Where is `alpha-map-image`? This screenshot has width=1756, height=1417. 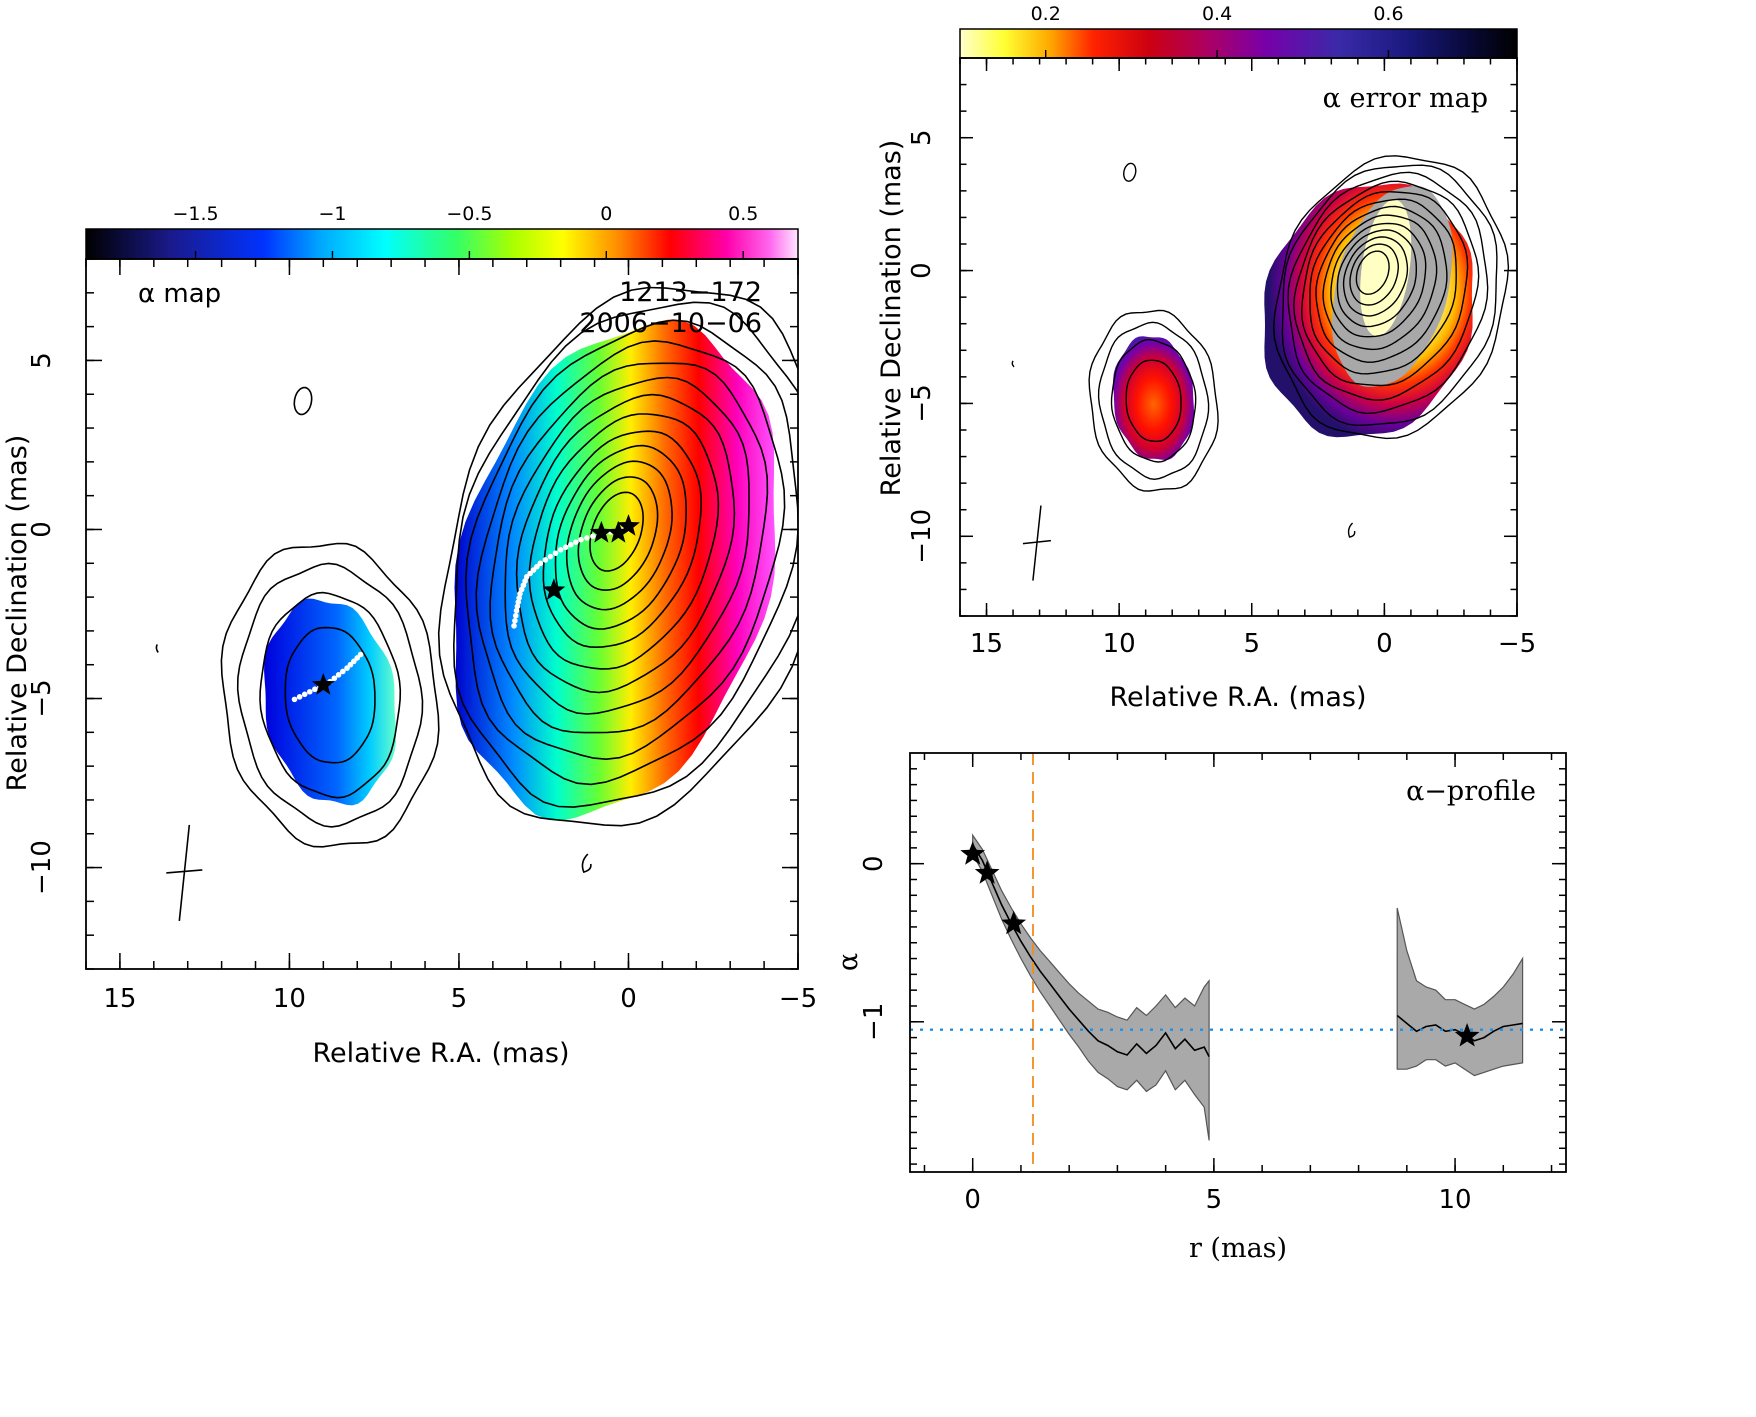 alpha-map-image is located at coordinates (520, 570).